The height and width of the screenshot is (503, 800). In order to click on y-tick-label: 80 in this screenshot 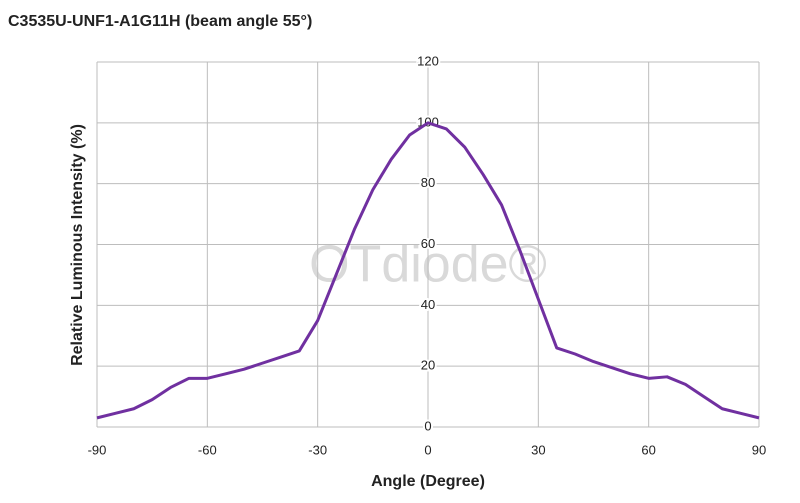, I will do `click(428, 182)`.